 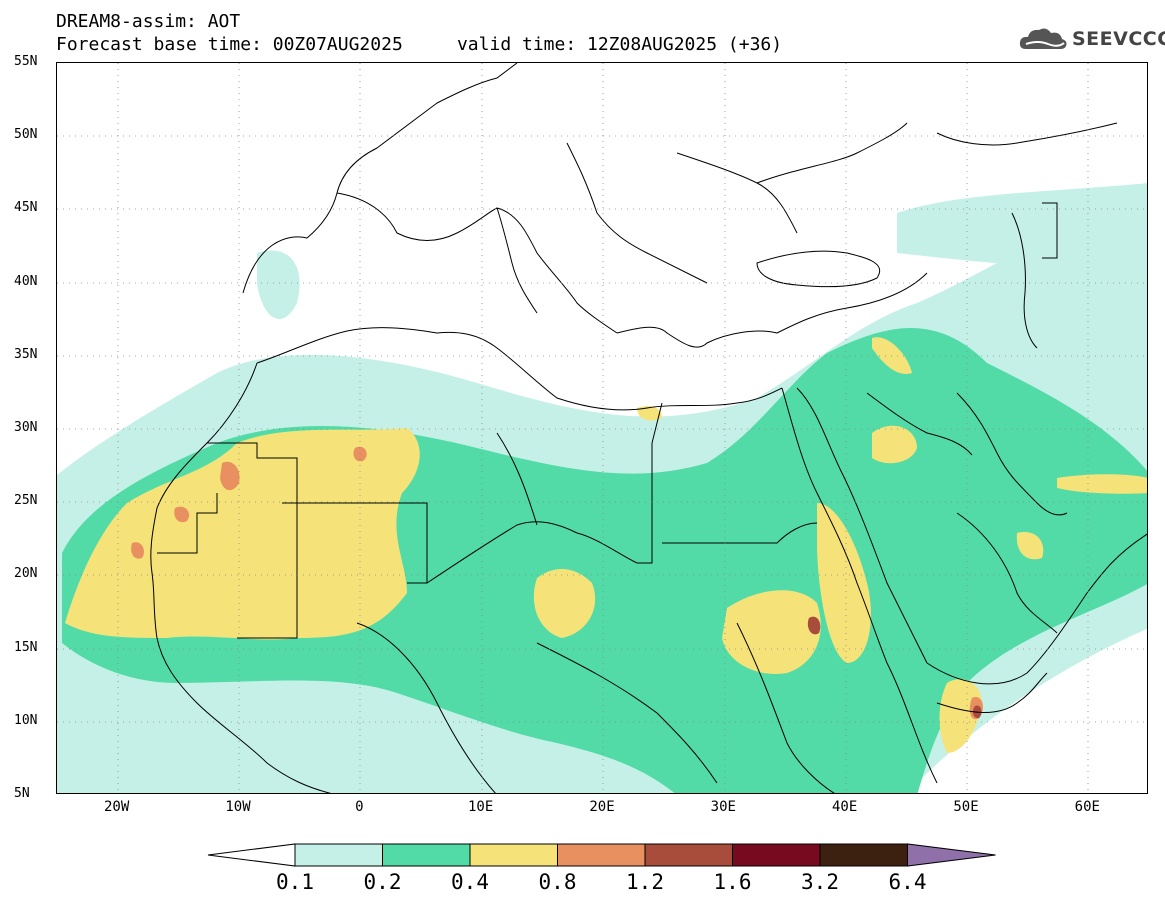 I want to click on lat-tick-label: 25N, so click(x=26, y=501).